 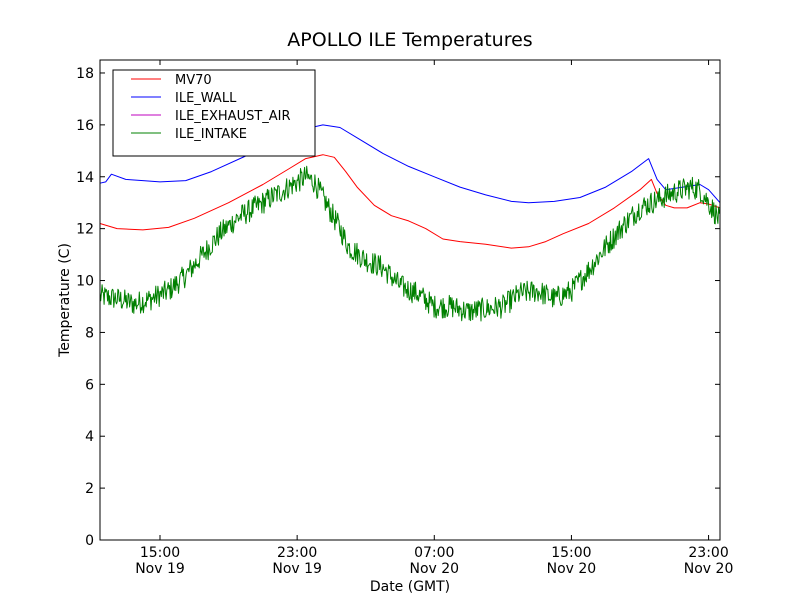 What do you see at coordinates (89, 541) in the screenshot?
I see `y-tick-label: 0` at bounding box center [89, 541].